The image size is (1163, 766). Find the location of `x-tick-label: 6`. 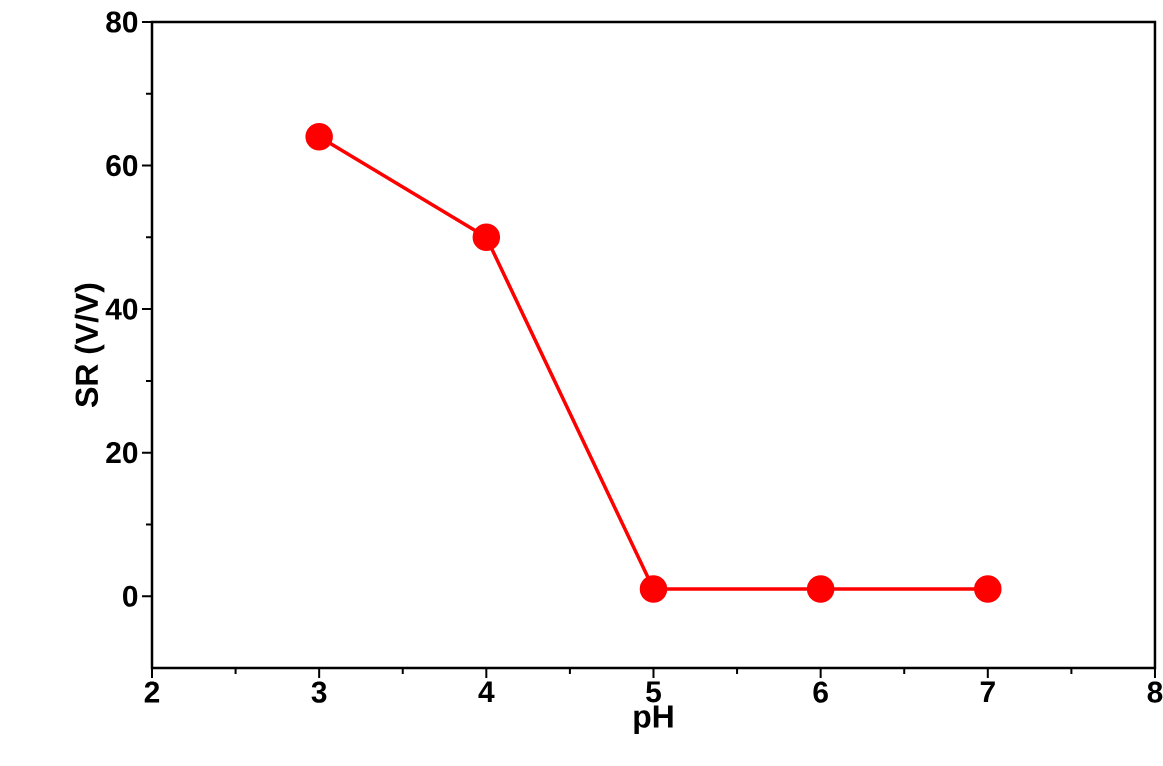

x-tick-label: 6 is located at coordinates (820, 692).